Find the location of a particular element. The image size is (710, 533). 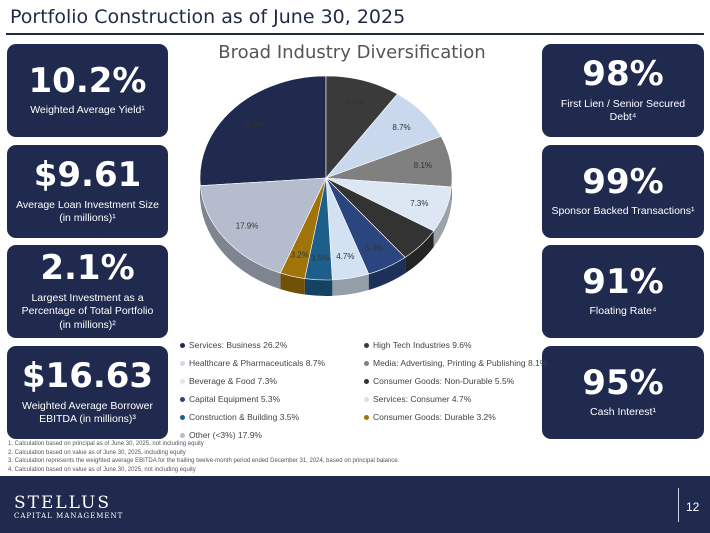

pie-label-5: 5.5% is located at coordinates (400, 230).